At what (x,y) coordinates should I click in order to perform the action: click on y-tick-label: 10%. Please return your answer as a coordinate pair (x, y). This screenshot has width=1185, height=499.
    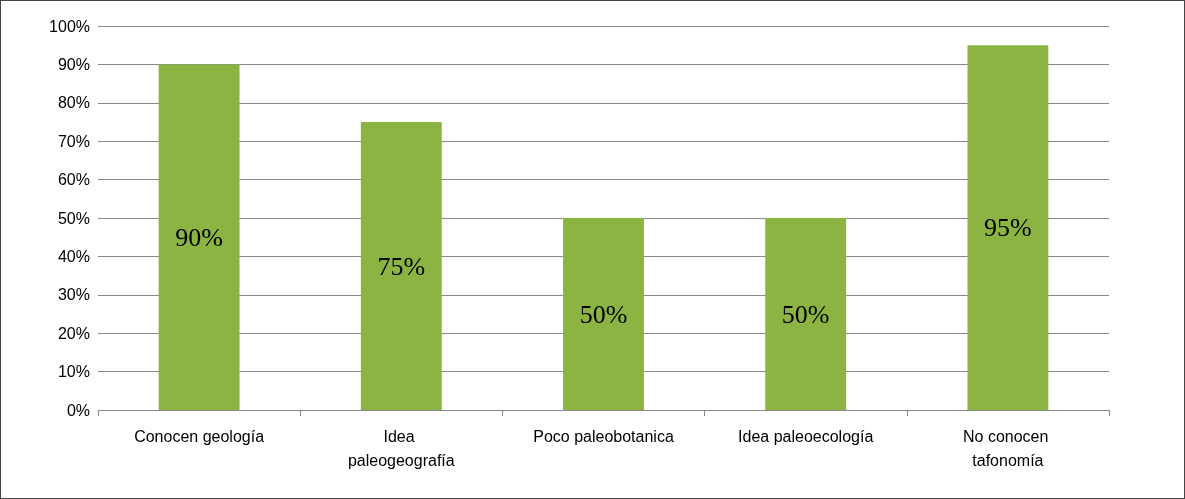
    Looking at the image, I should click on (73, 372).